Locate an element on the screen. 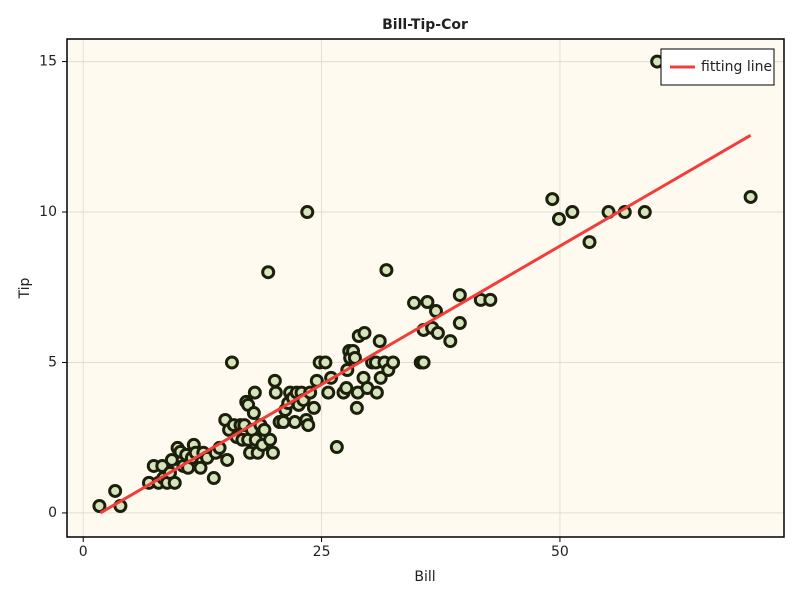 The image size is (800, 604). y-axis-label: Tip is located at coordinates (25, 288).